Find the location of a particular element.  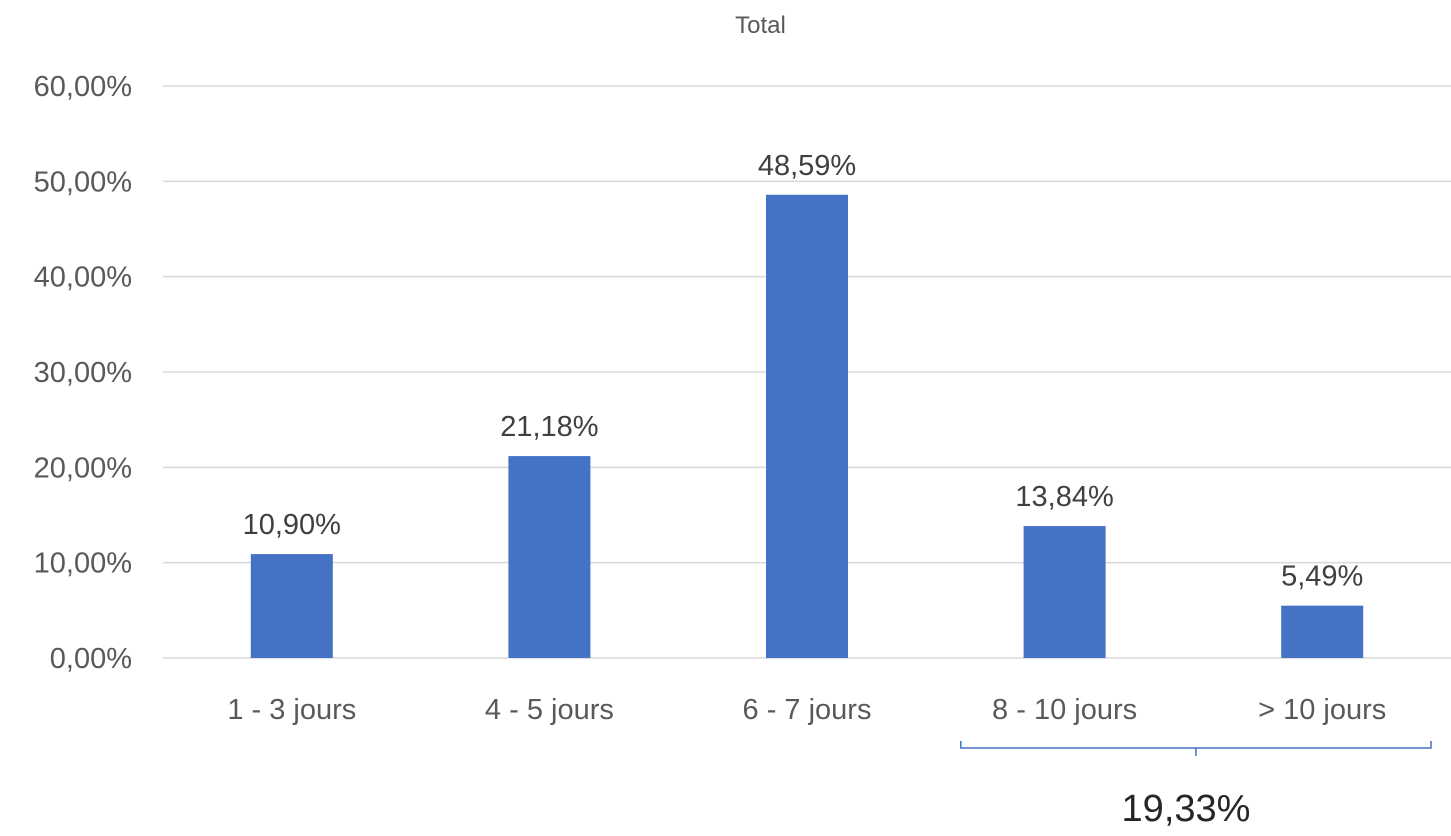

data-label: 21,18% is located at coordinates (549, 427).